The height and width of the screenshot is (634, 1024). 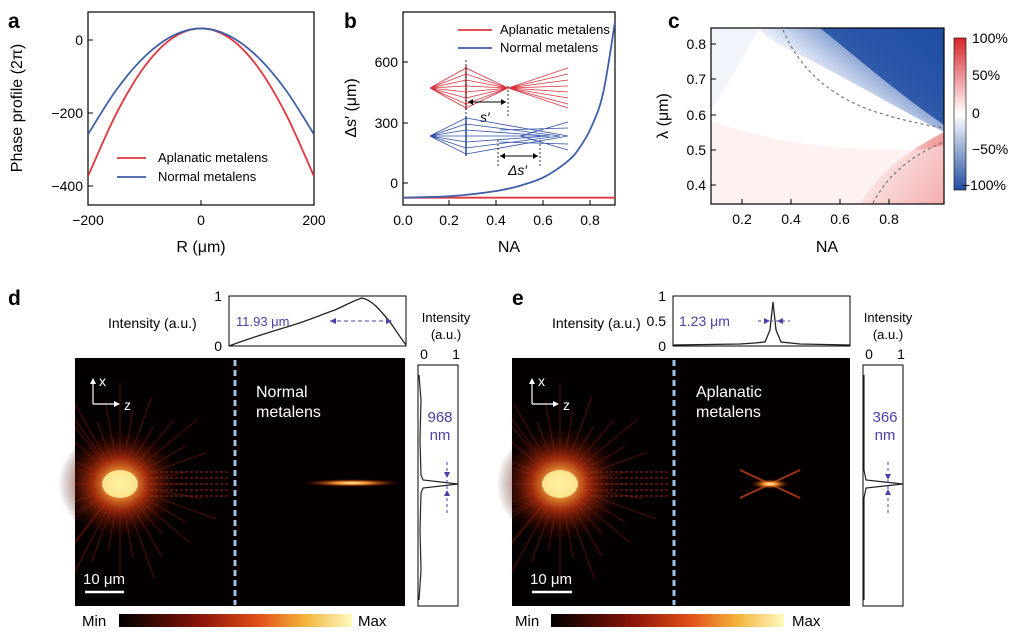 What do you see at coordinates (88, 220) in the screenshot?
I see `x-tick-label: −200` at bounding box center [88, 220].